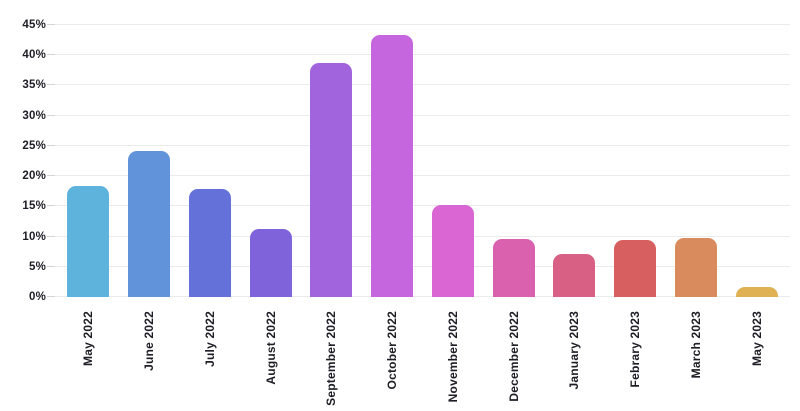  I want to click on x-slot-july-2022: July 2022, so click(210, 360).